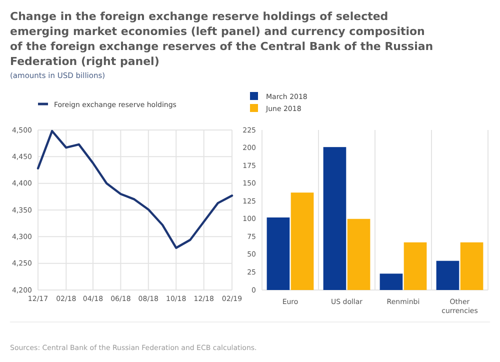 The height and width of the screenshot is (362, 500). I want to click on chart-title: Change in the foreign exchange reserve holdings of selected emerging market economies (left panel) and currency composition of the foreign exchange reserves of the Central Bank of the Russian Federation (right panel), so click(222, 39).